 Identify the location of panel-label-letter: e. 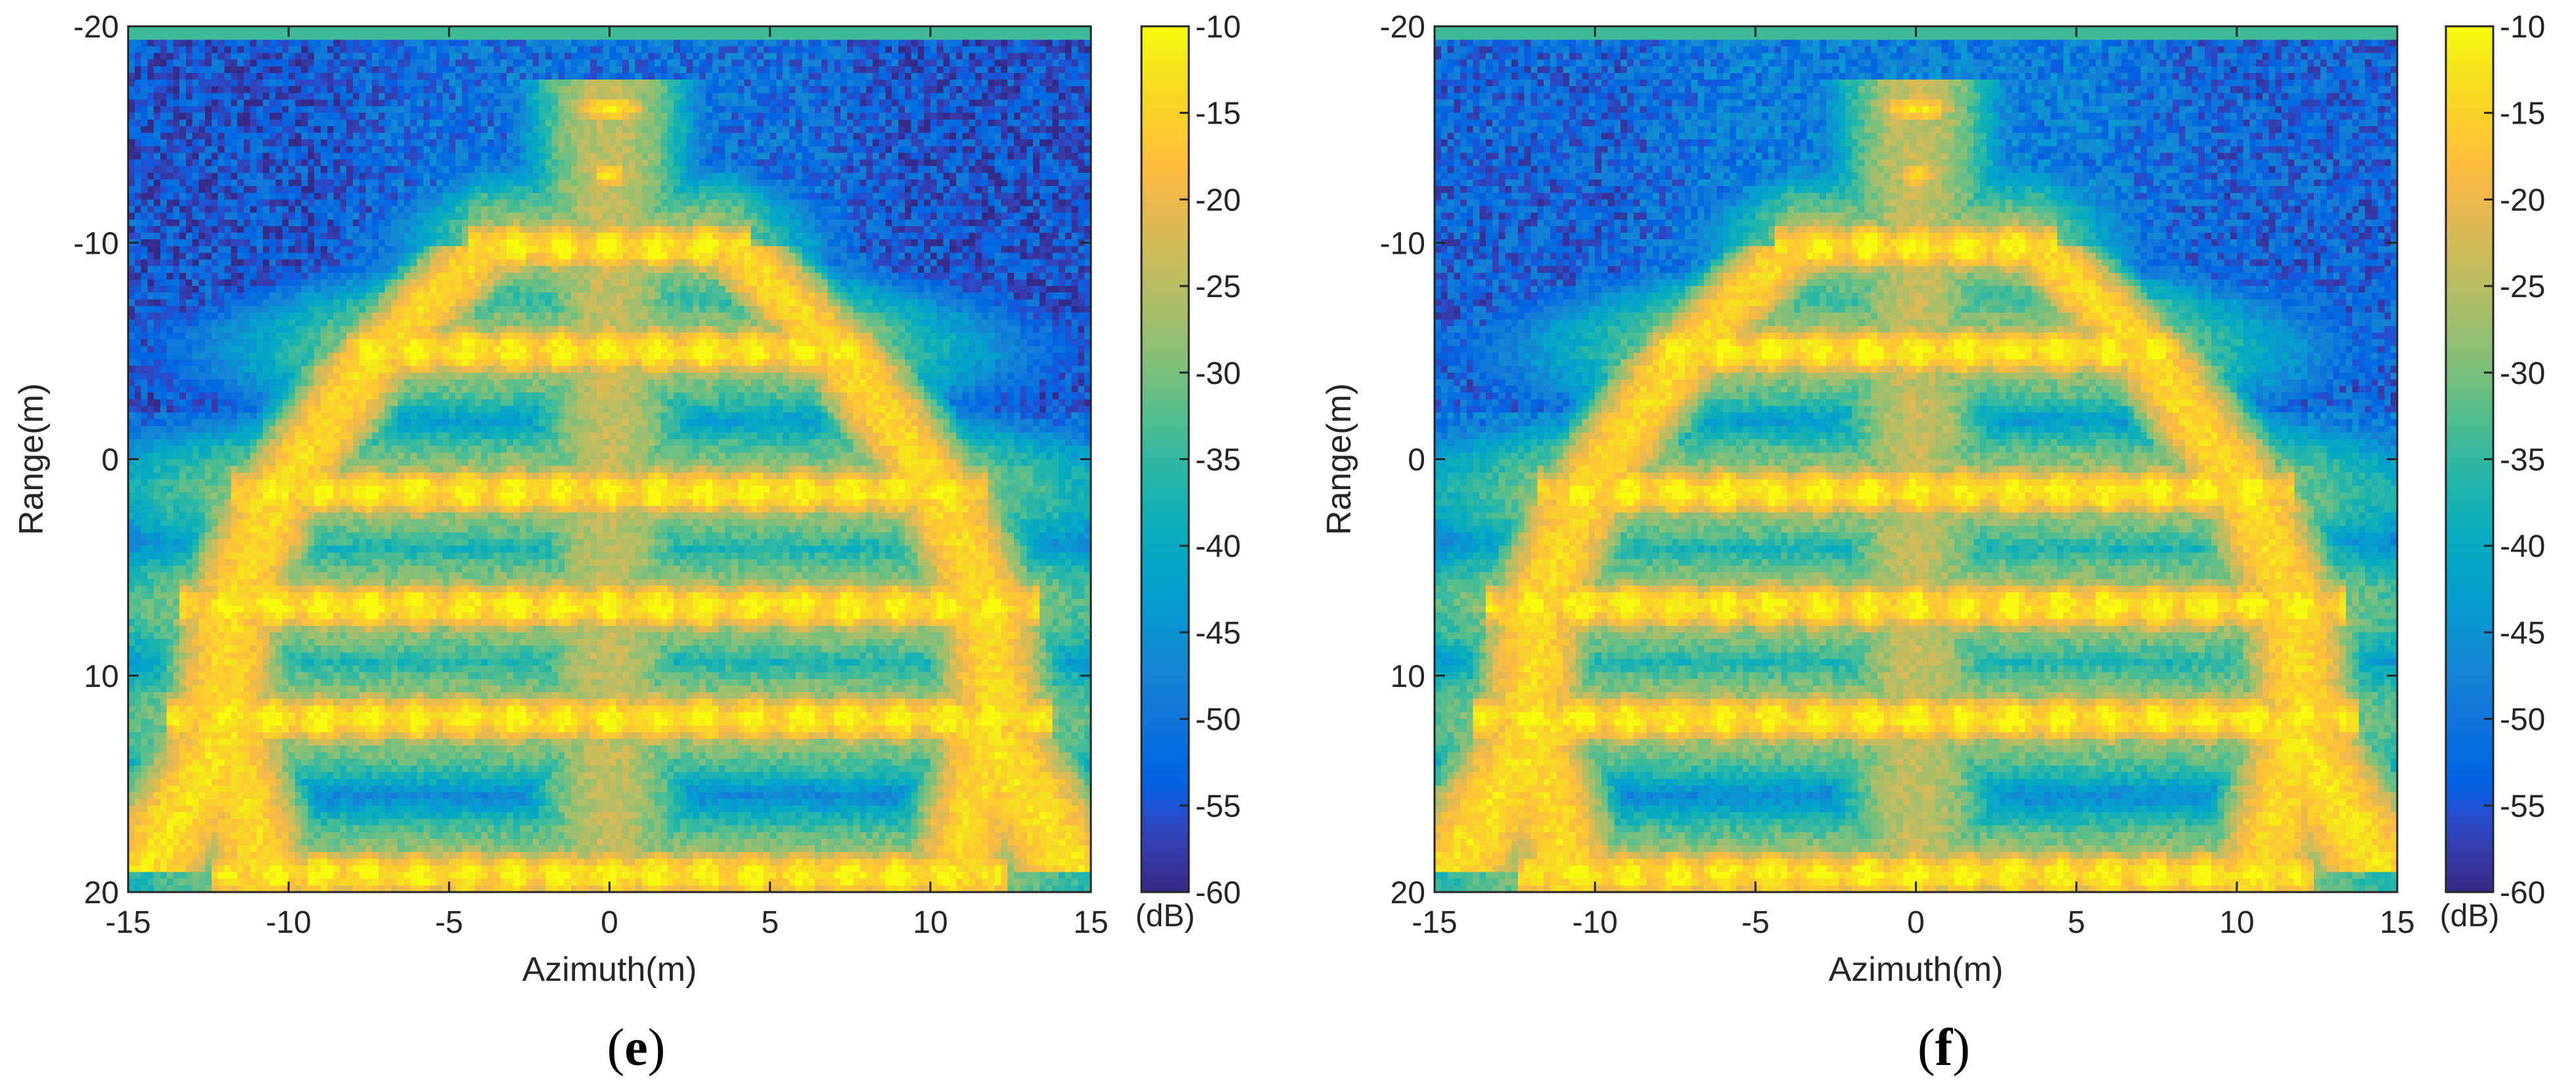
(636, 1048).